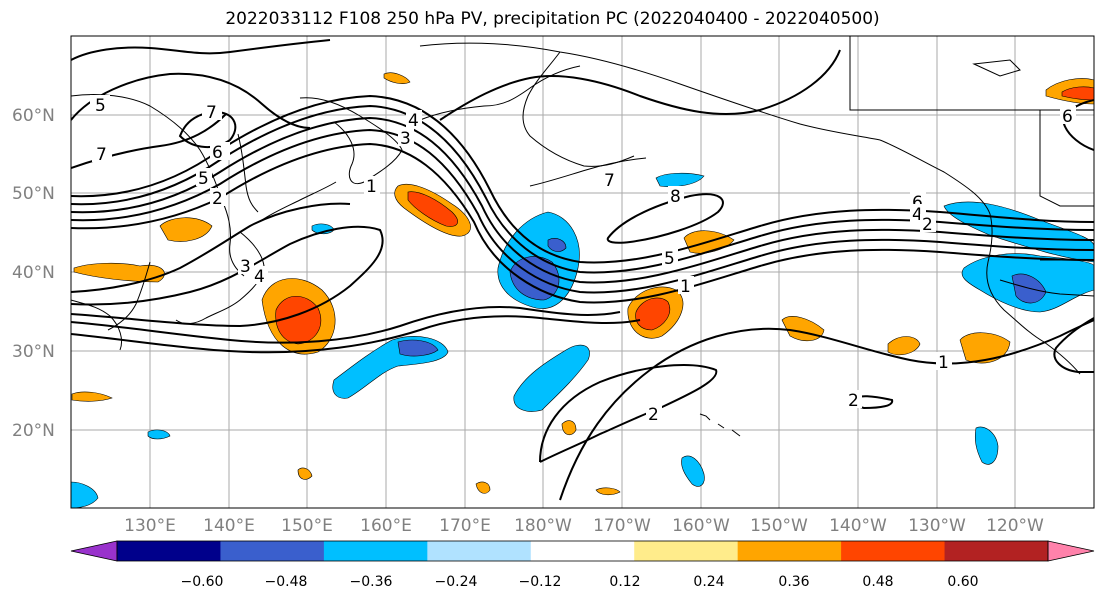 This screenshot has height=601, width=1105. Describe the element at coordinates (1015, 526) in the screenshot. I see `lon-label: 120°W` at that location.